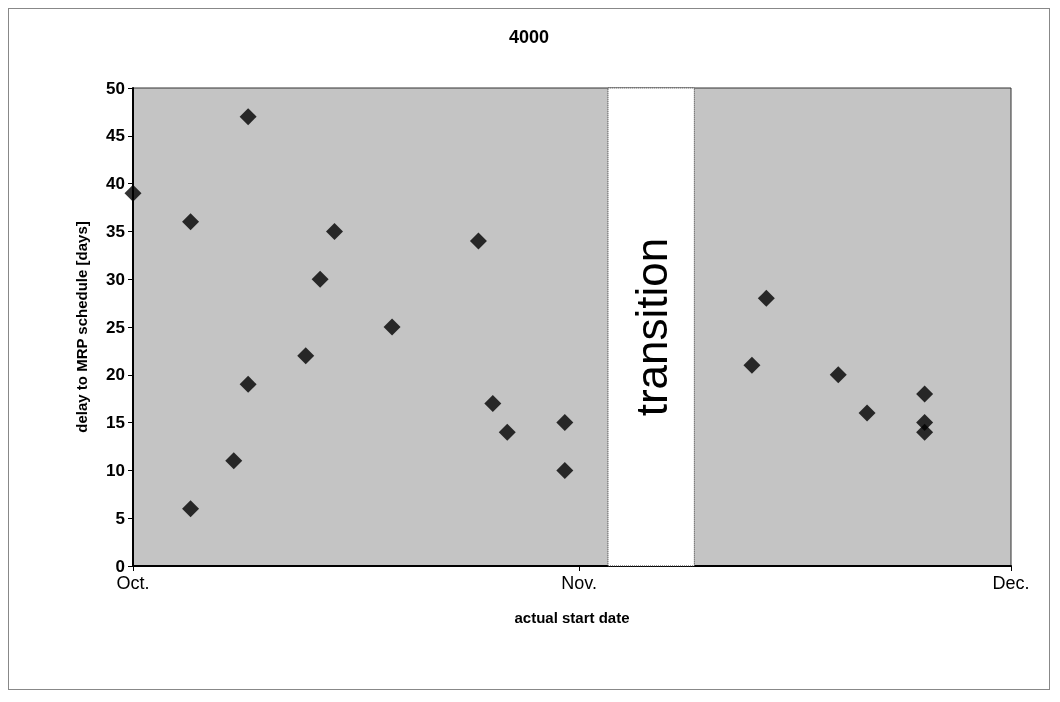  Describe the element at coordinates (572, 617) in the screenshot. I see `x-axis-title: actual start date` at that location.